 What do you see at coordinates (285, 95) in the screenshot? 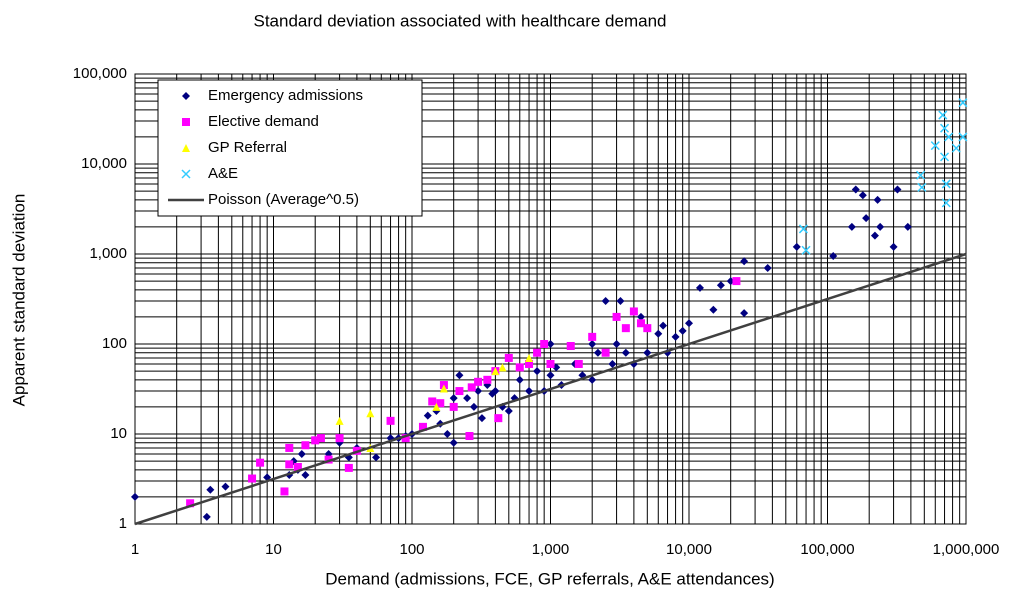
I see `legend-label: Emergency admissions` at bounding box center [285, 95].